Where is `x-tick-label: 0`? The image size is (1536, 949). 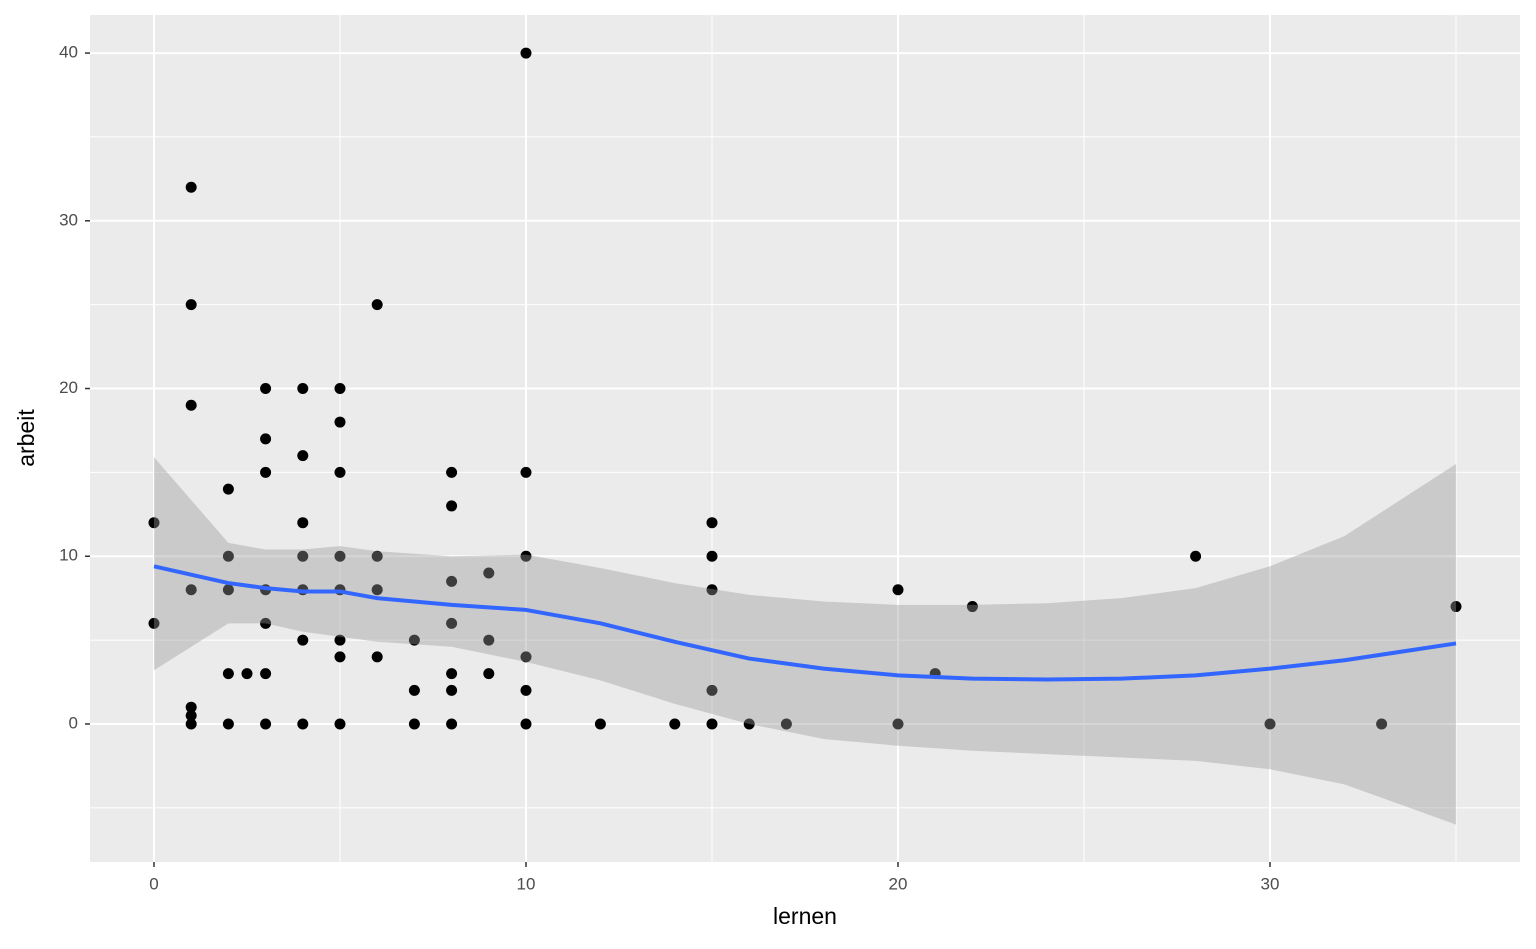
x-tick-label: 0 is located at coordinates (153, 883).